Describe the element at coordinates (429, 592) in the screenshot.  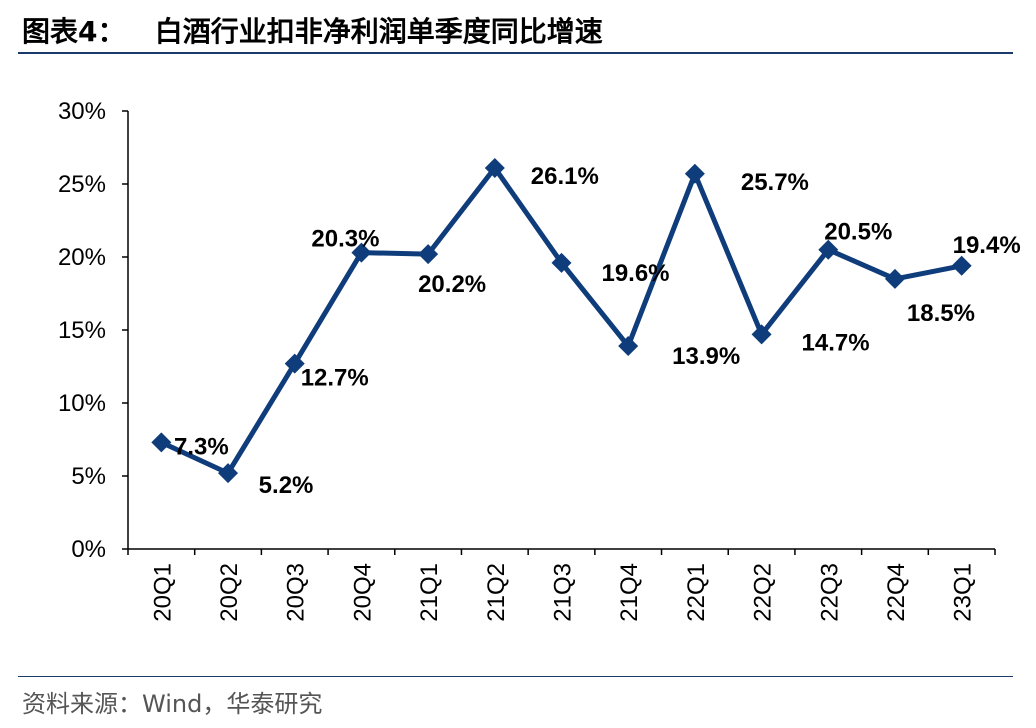
I see `x-tick-label: 21Q1` at that location.